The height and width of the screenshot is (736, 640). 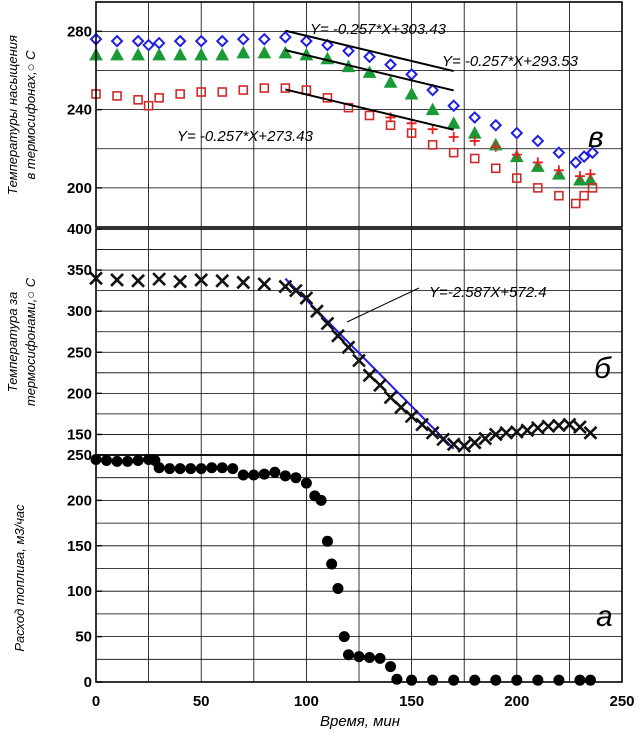 I want to click on panel-label-v: в, so click(x=596, y=137).